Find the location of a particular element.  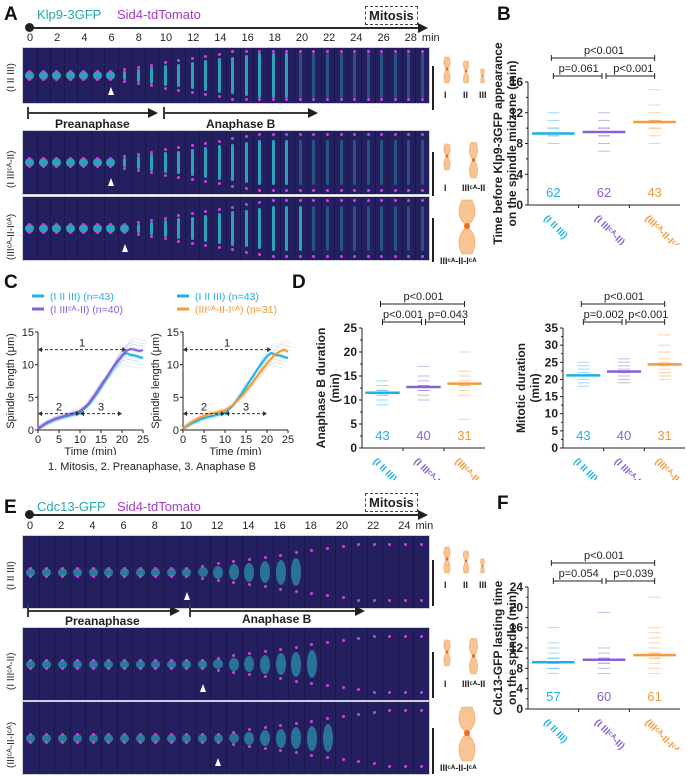

channel-label-sid4: Sid4-tdTomato is located at coordinates (159, 506).